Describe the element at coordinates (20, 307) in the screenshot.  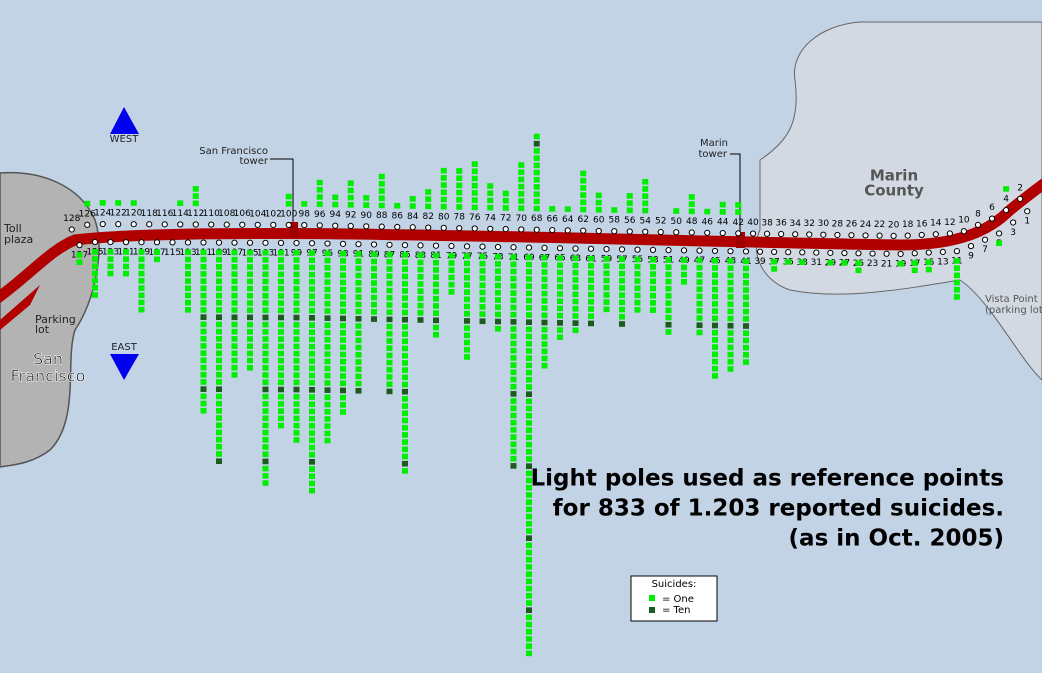
I see `toll-road` at that location.